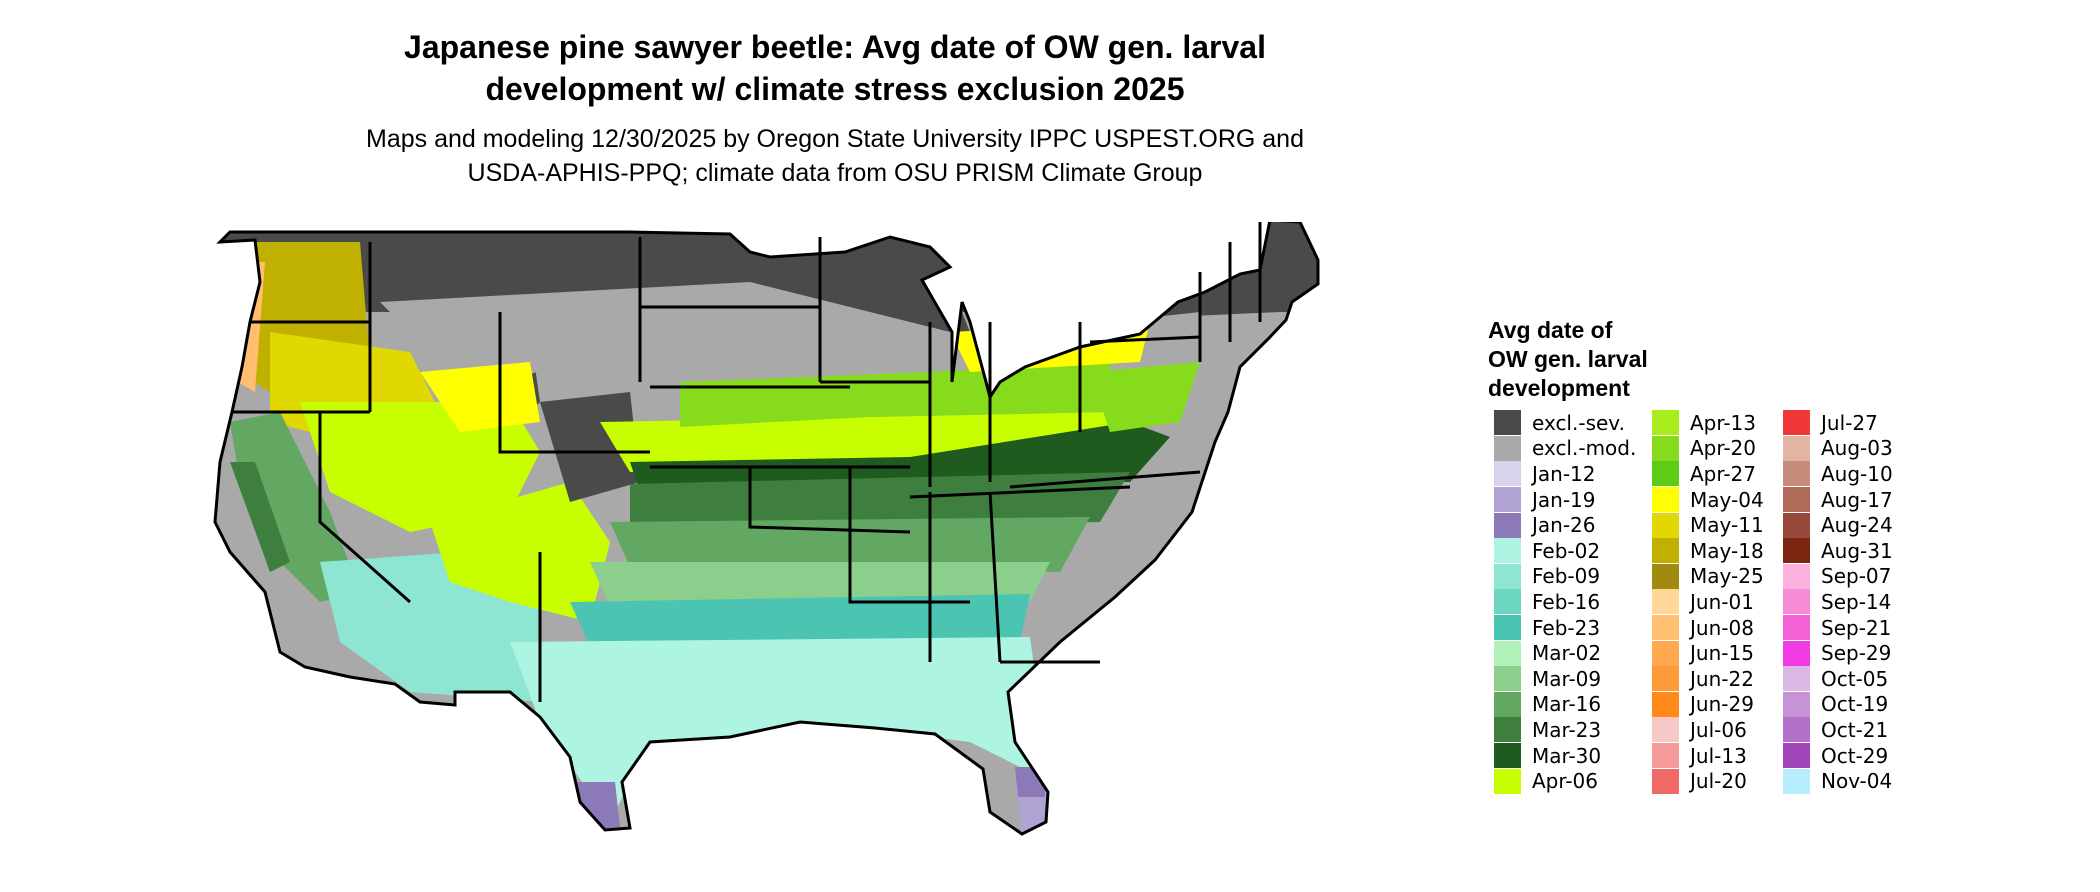 Image resolution: width=2100 pixels, height=892 pixels. Describe the element at coordinates (1838, 730) in the screenshot. I see `legend-item: Oct-21` at that location.